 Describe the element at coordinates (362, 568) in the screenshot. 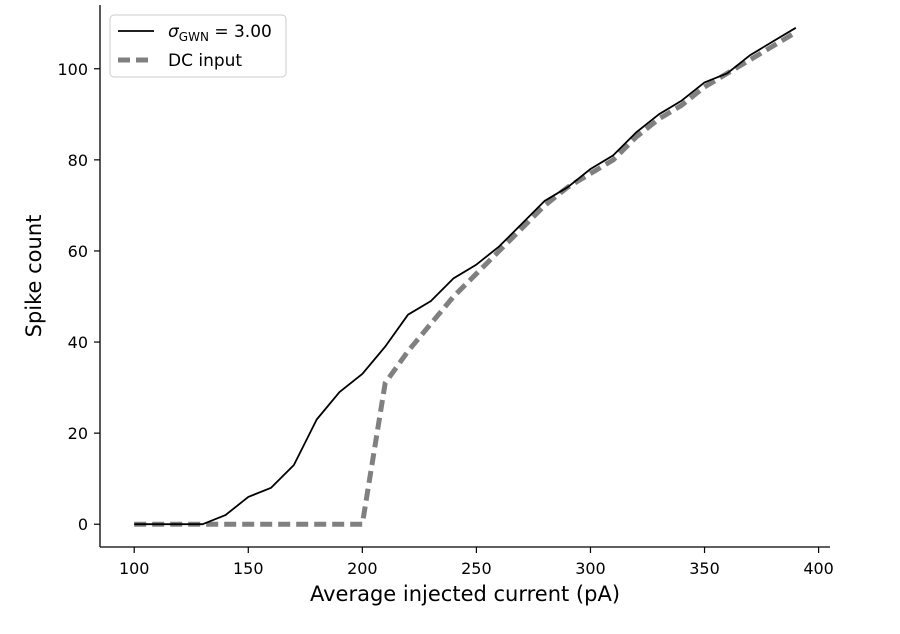

I see `x-tick-label: 200` at that location.